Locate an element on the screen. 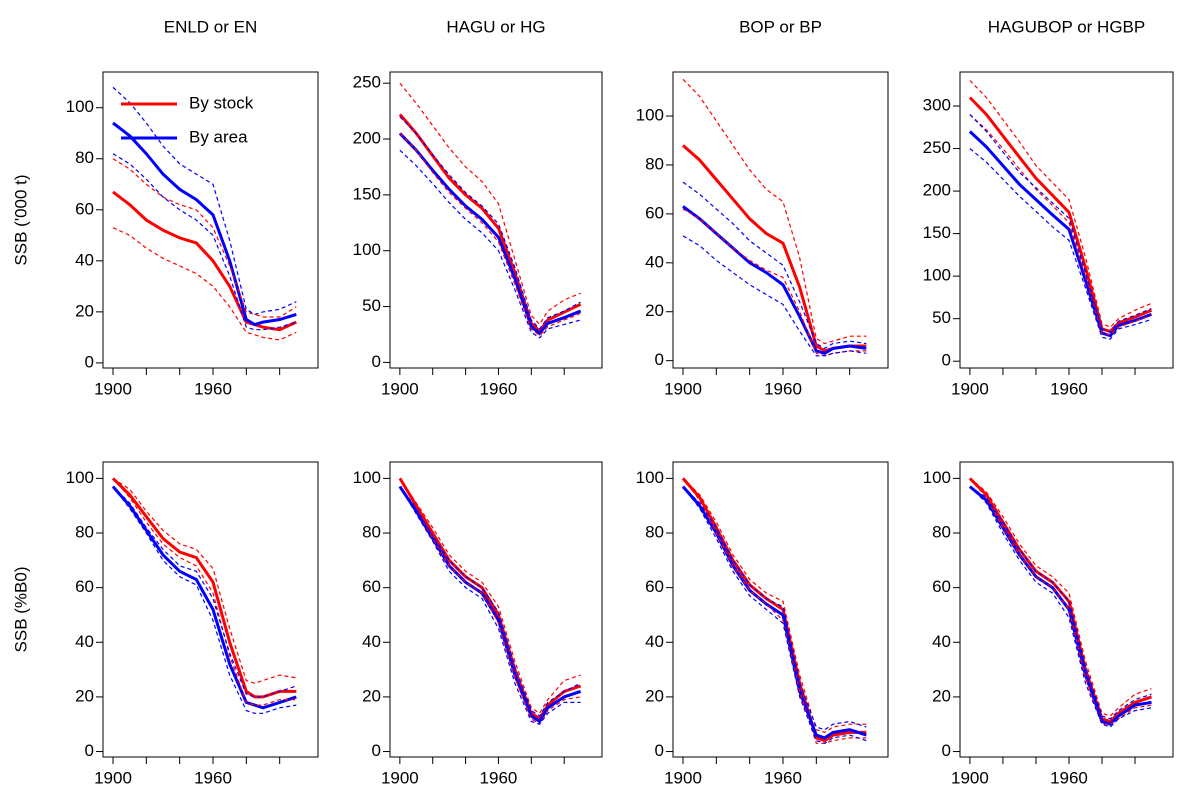 This screenshot has height=799, width=1189. y-tick-label: 300 is located at coordinates (937, 105).